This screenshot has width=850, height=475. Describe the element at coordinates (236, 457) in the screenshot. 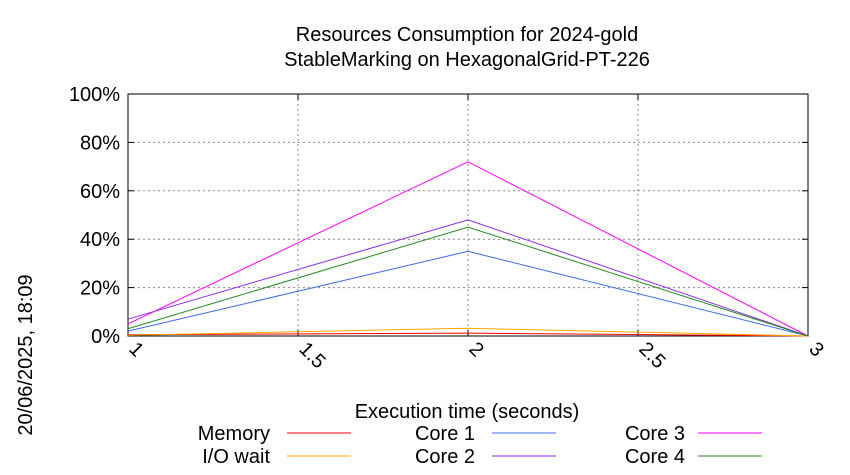

I see `legend-label-i-o-wait: I/O wait` at that location.